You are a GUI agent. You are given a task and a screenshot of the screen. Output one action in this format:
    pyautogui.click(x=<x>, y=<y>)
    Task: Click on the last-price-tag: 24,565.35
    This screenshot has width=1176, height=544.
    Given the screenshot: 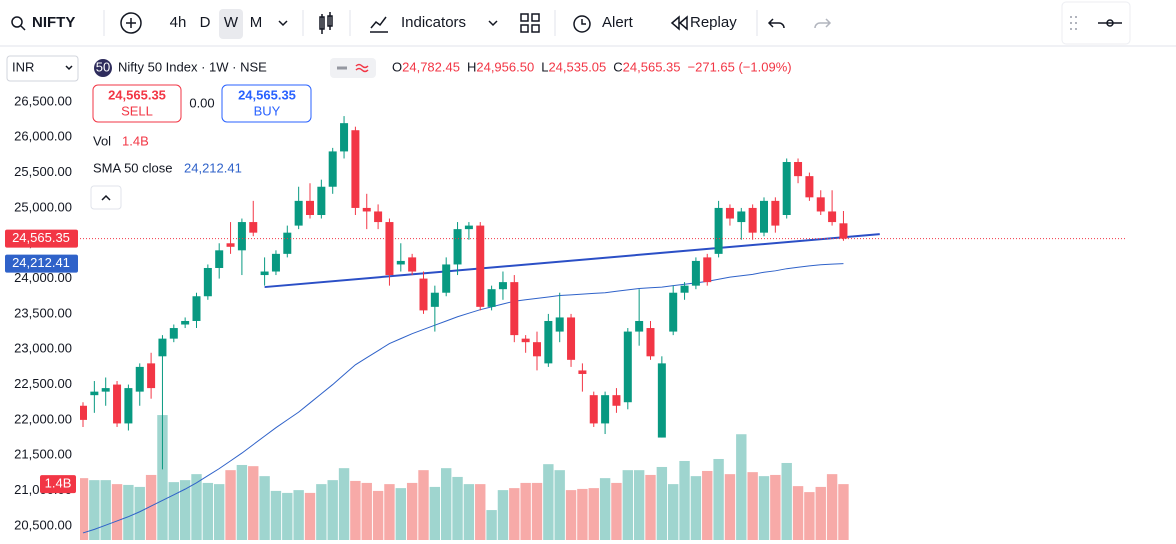 What is the action you would take?
    pyautogui.click(x=41, y=237)
    